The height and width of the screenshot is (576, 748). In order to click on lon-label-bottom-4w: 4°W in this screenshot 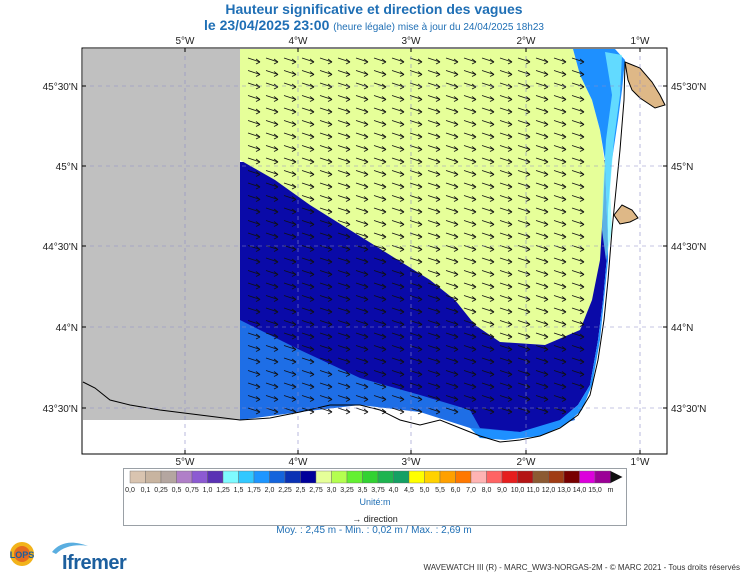, I will do `click(299, 462)`.